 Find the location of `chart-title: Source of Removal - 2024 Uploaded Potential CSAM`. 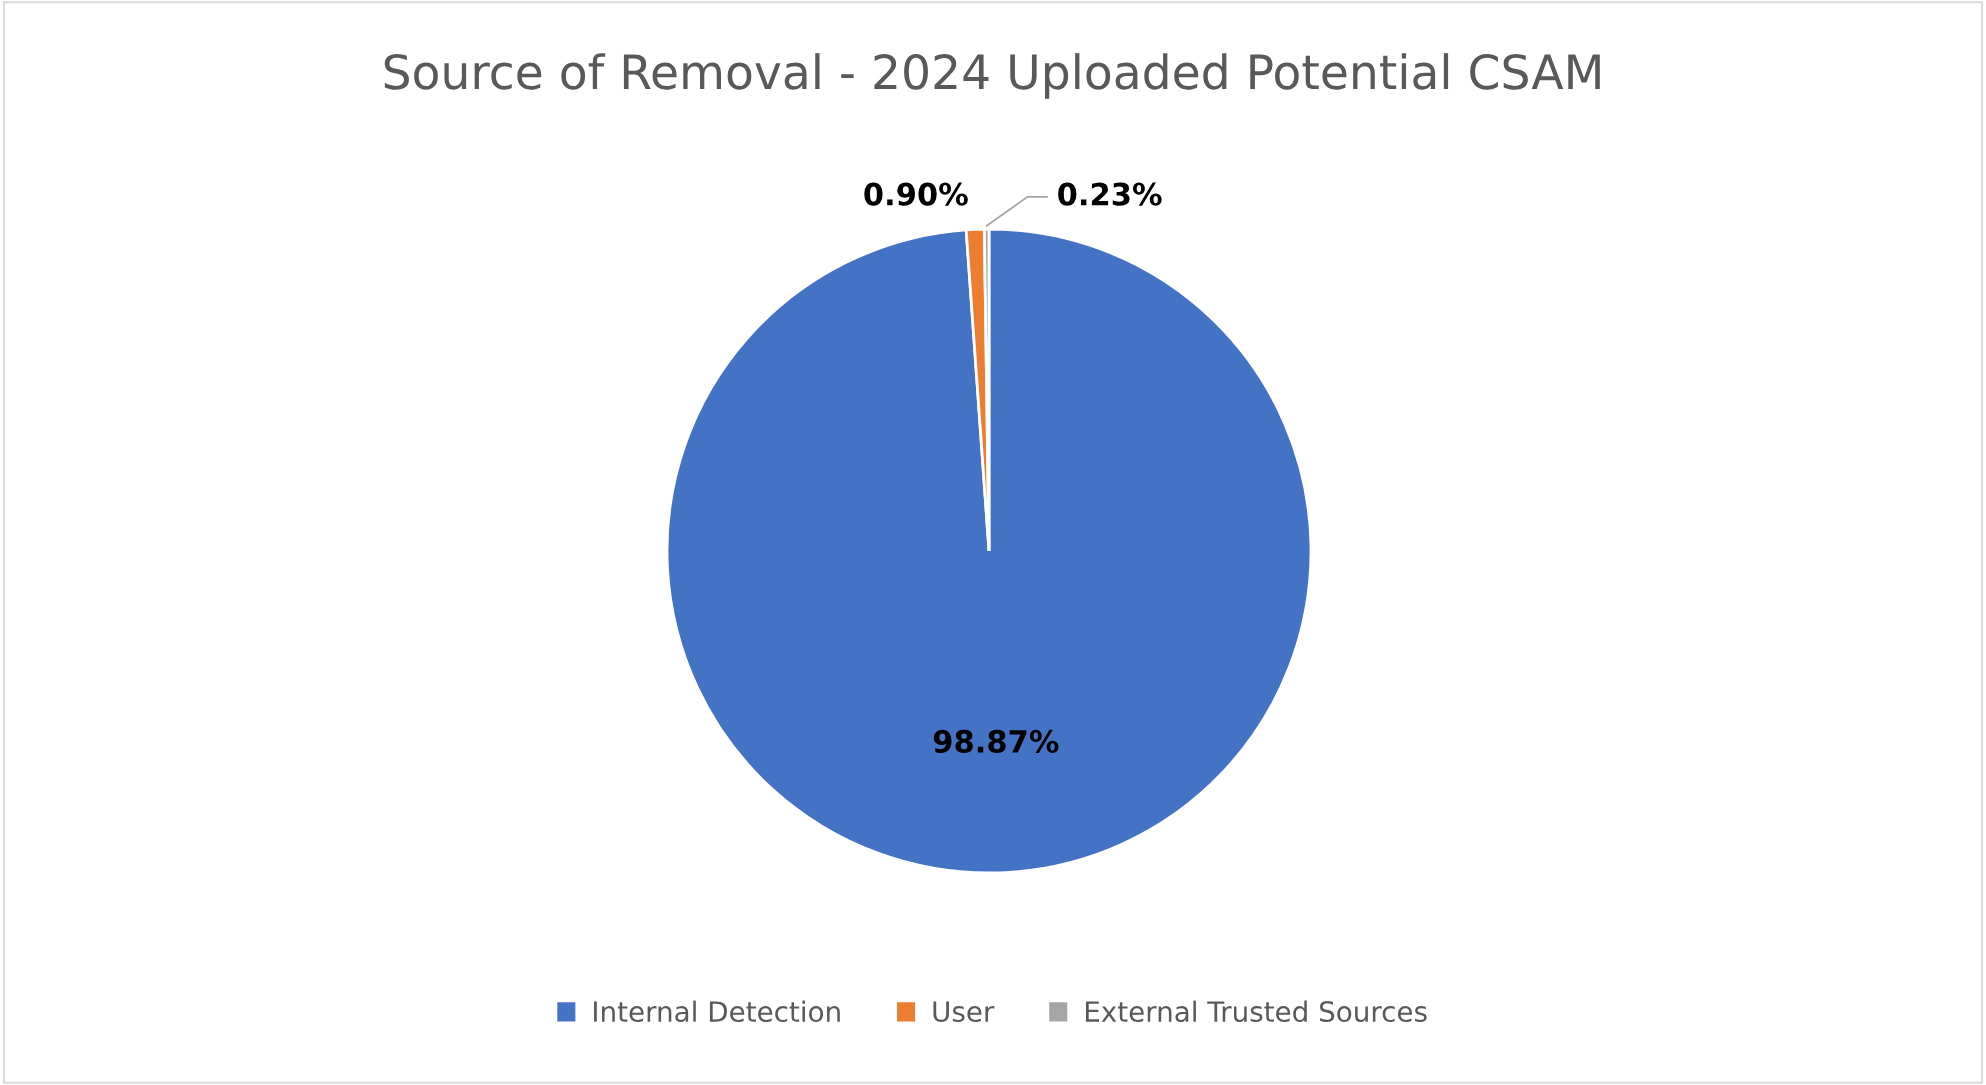

chart-title: Source of Removal - 2024 Uploaded Potential CSAM is located at coordinates (992, 76).